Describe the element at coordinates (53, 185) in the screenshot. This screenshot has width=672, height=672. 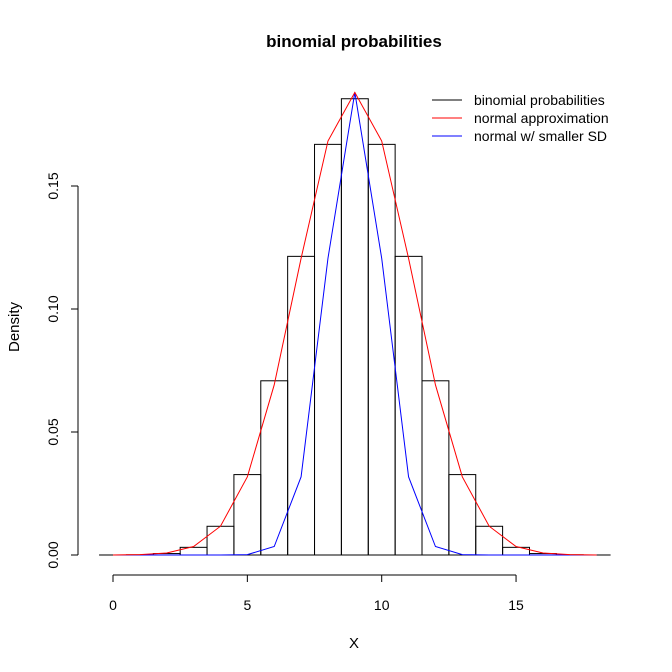
I see `y-tick-label: 0.15` at that location.